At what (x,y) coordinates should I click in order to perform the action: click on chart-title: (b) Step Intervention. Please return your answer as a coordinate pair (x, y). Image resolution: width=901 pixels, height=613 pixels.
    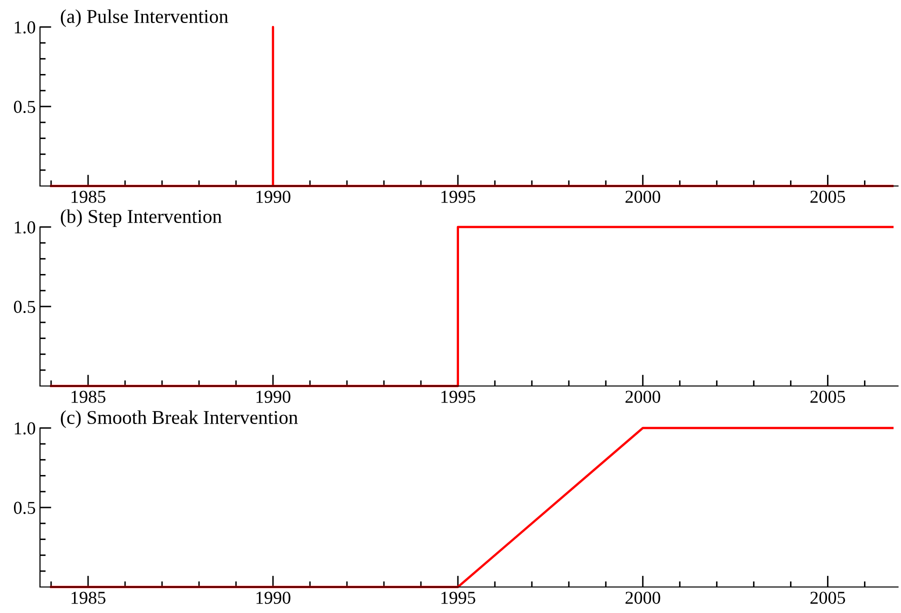
    Looking at the image, I should click on (141, 218).